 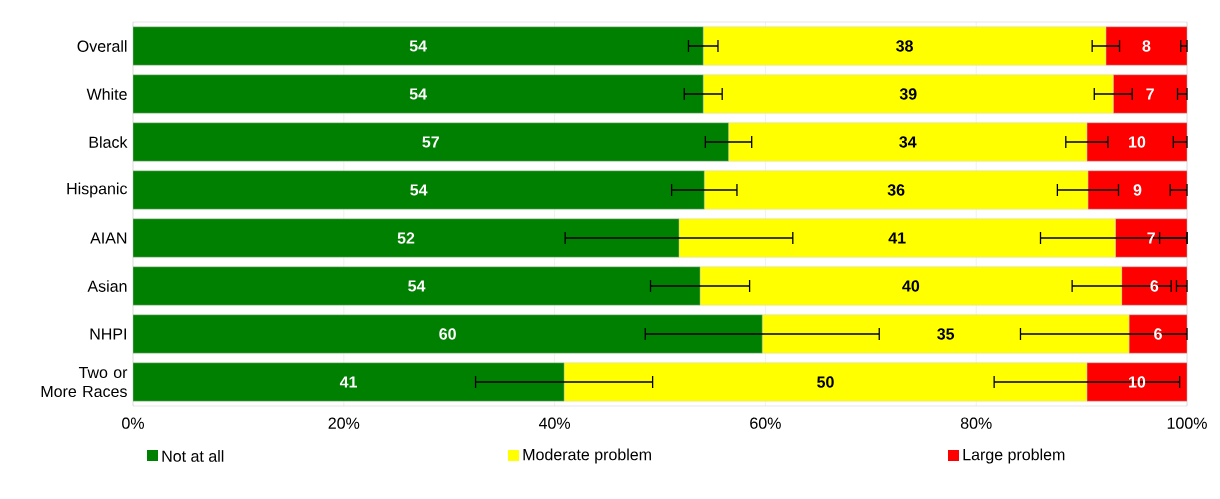 I want to click on y-tick-label: Hispanic, so click(x=97, y=190).